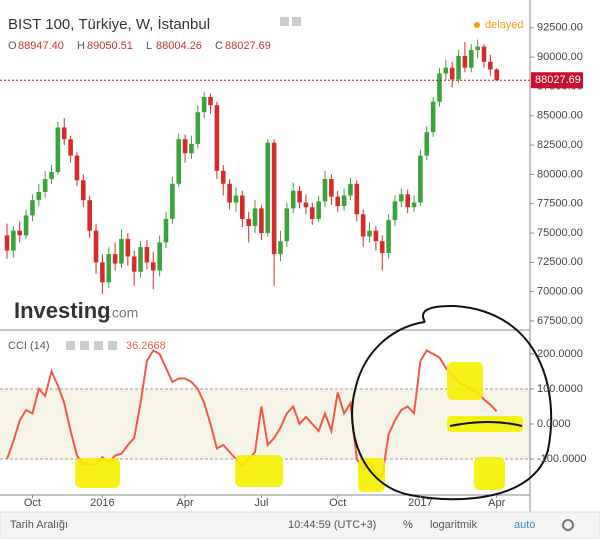  I want to click on log-button: logaritmik, so click(454, 525).